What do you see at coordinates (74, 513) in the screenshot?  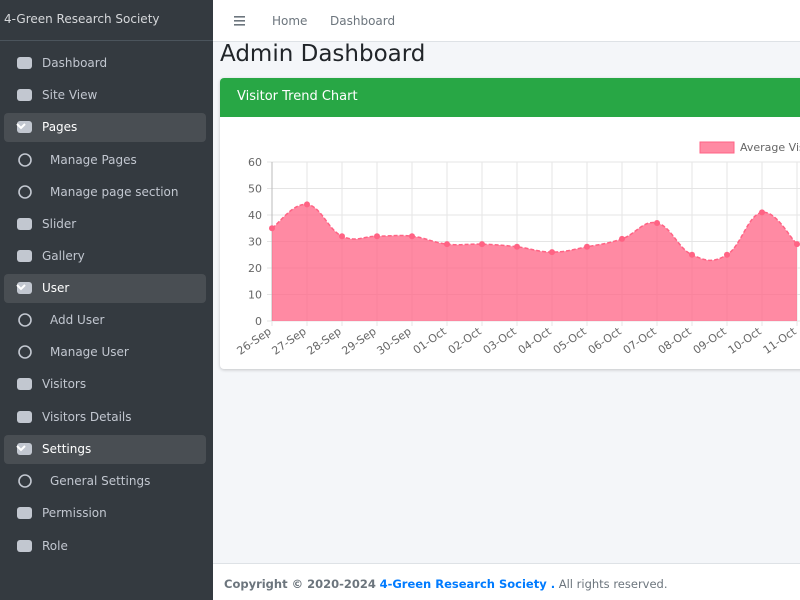 I see `nav-label: Permission` at bounding box center [74, 513].